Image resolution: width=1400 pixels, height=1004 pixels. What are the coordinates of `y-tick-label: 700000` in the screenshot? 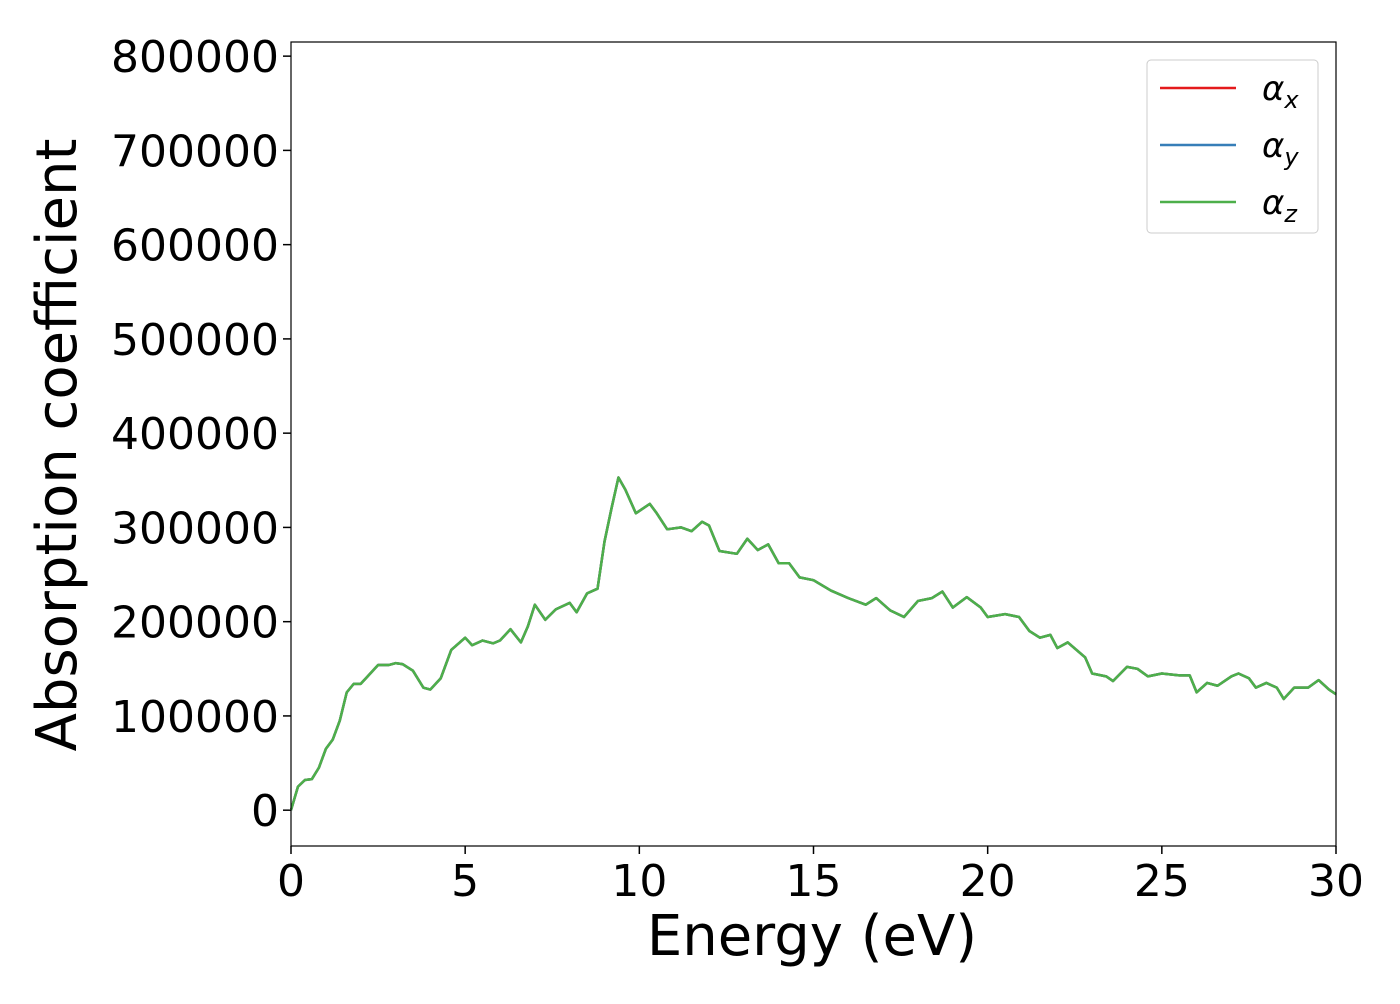 It's located at (195, 151).